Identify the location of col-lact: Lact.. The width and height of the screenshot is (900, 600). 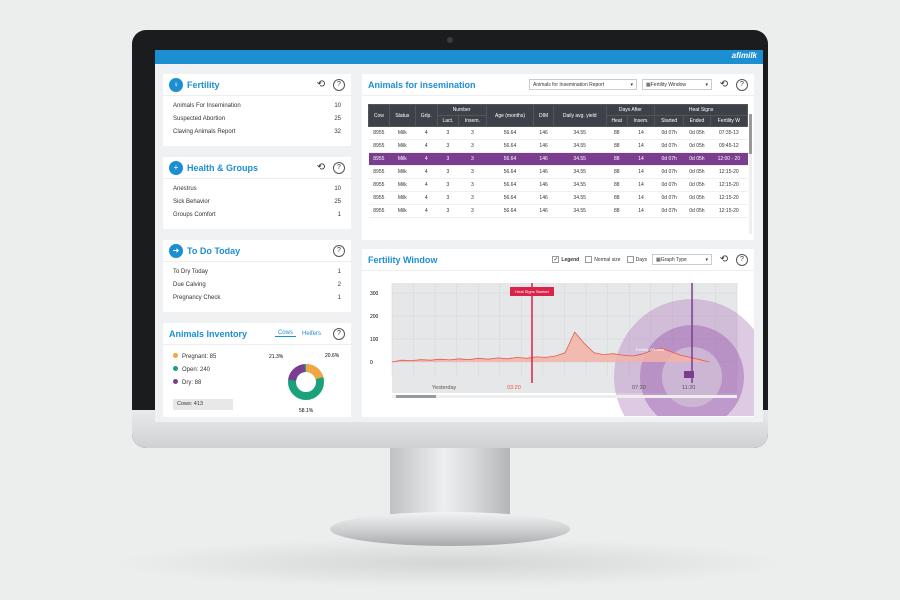
(448, 121).